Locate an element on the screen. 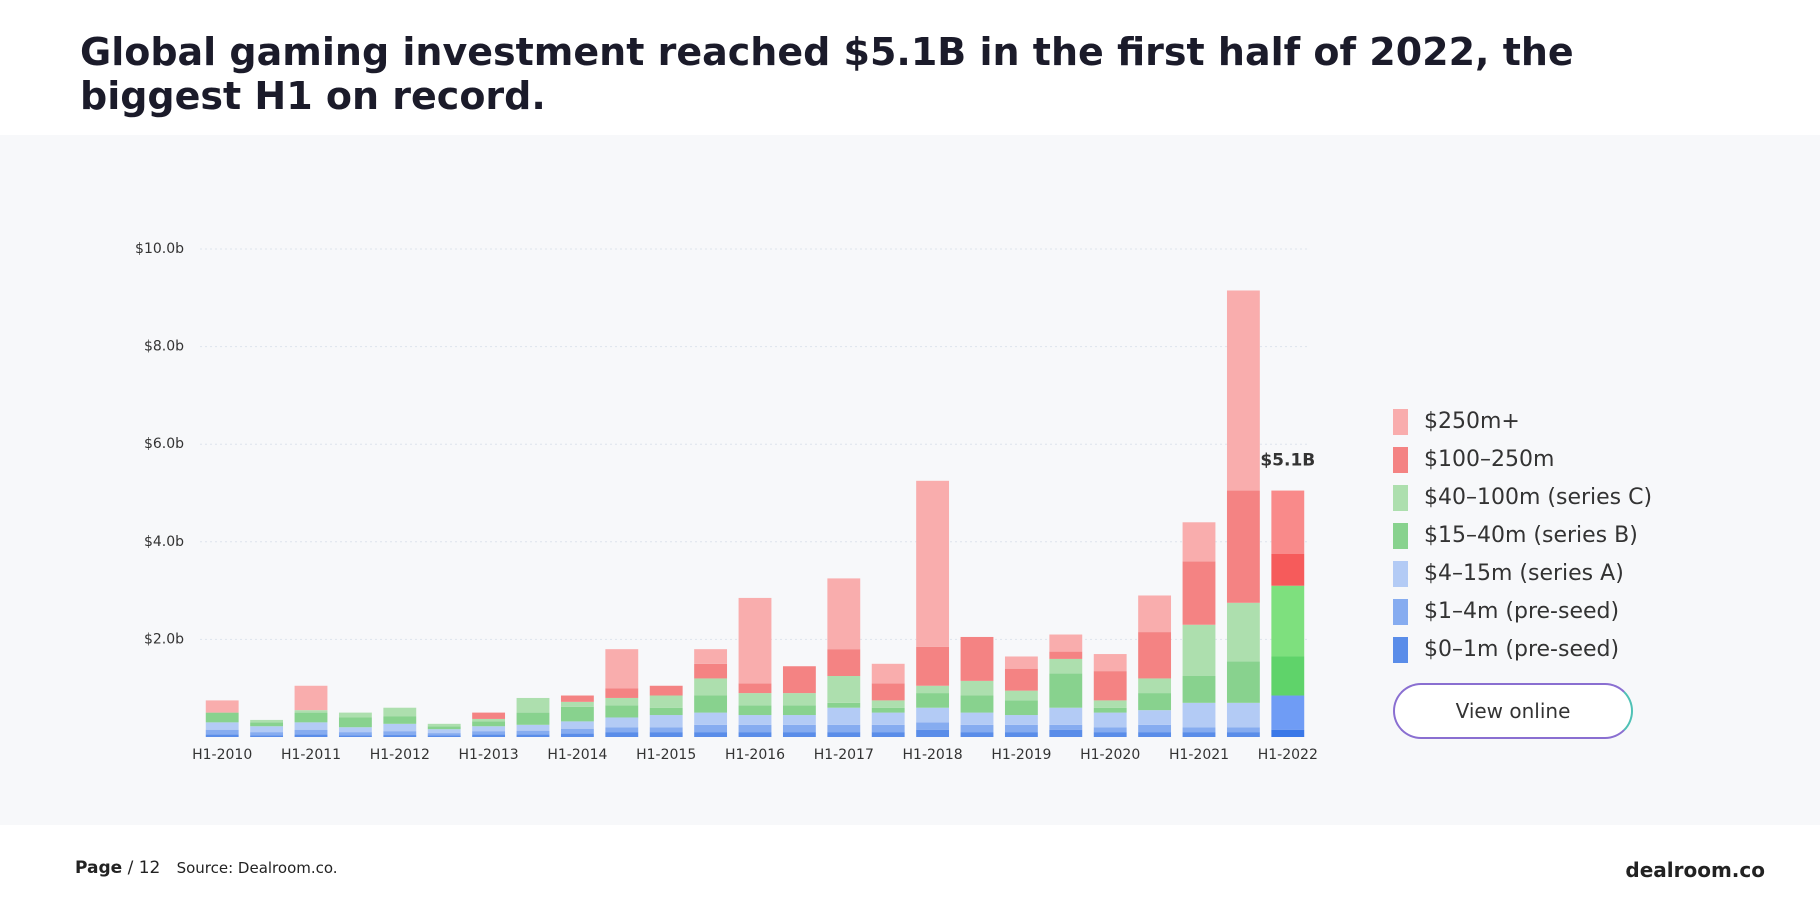 The width and height of the screenshot is (1820, 900). x-tick-label: H1-2014 is located at coordinates (577, 755).